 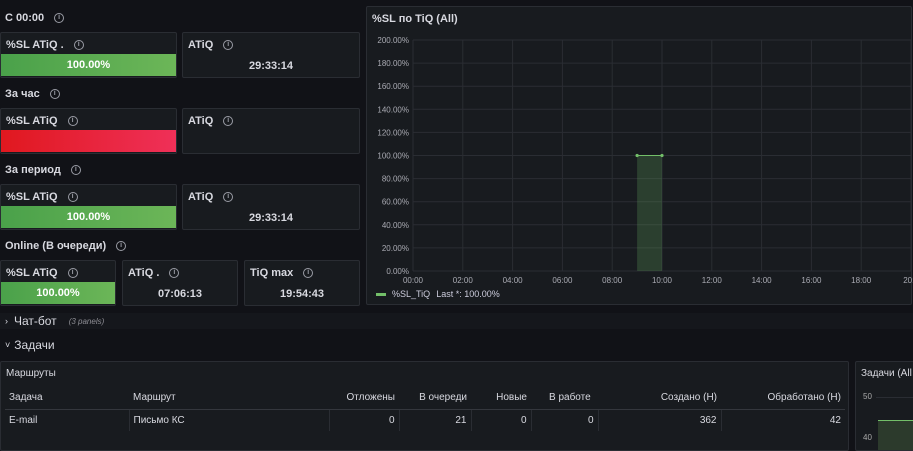 What do you see at coordinates (35, 45) in the screenshot?
I see `panel-title: %SL ATiQ .` at bounding box center [35, 45].